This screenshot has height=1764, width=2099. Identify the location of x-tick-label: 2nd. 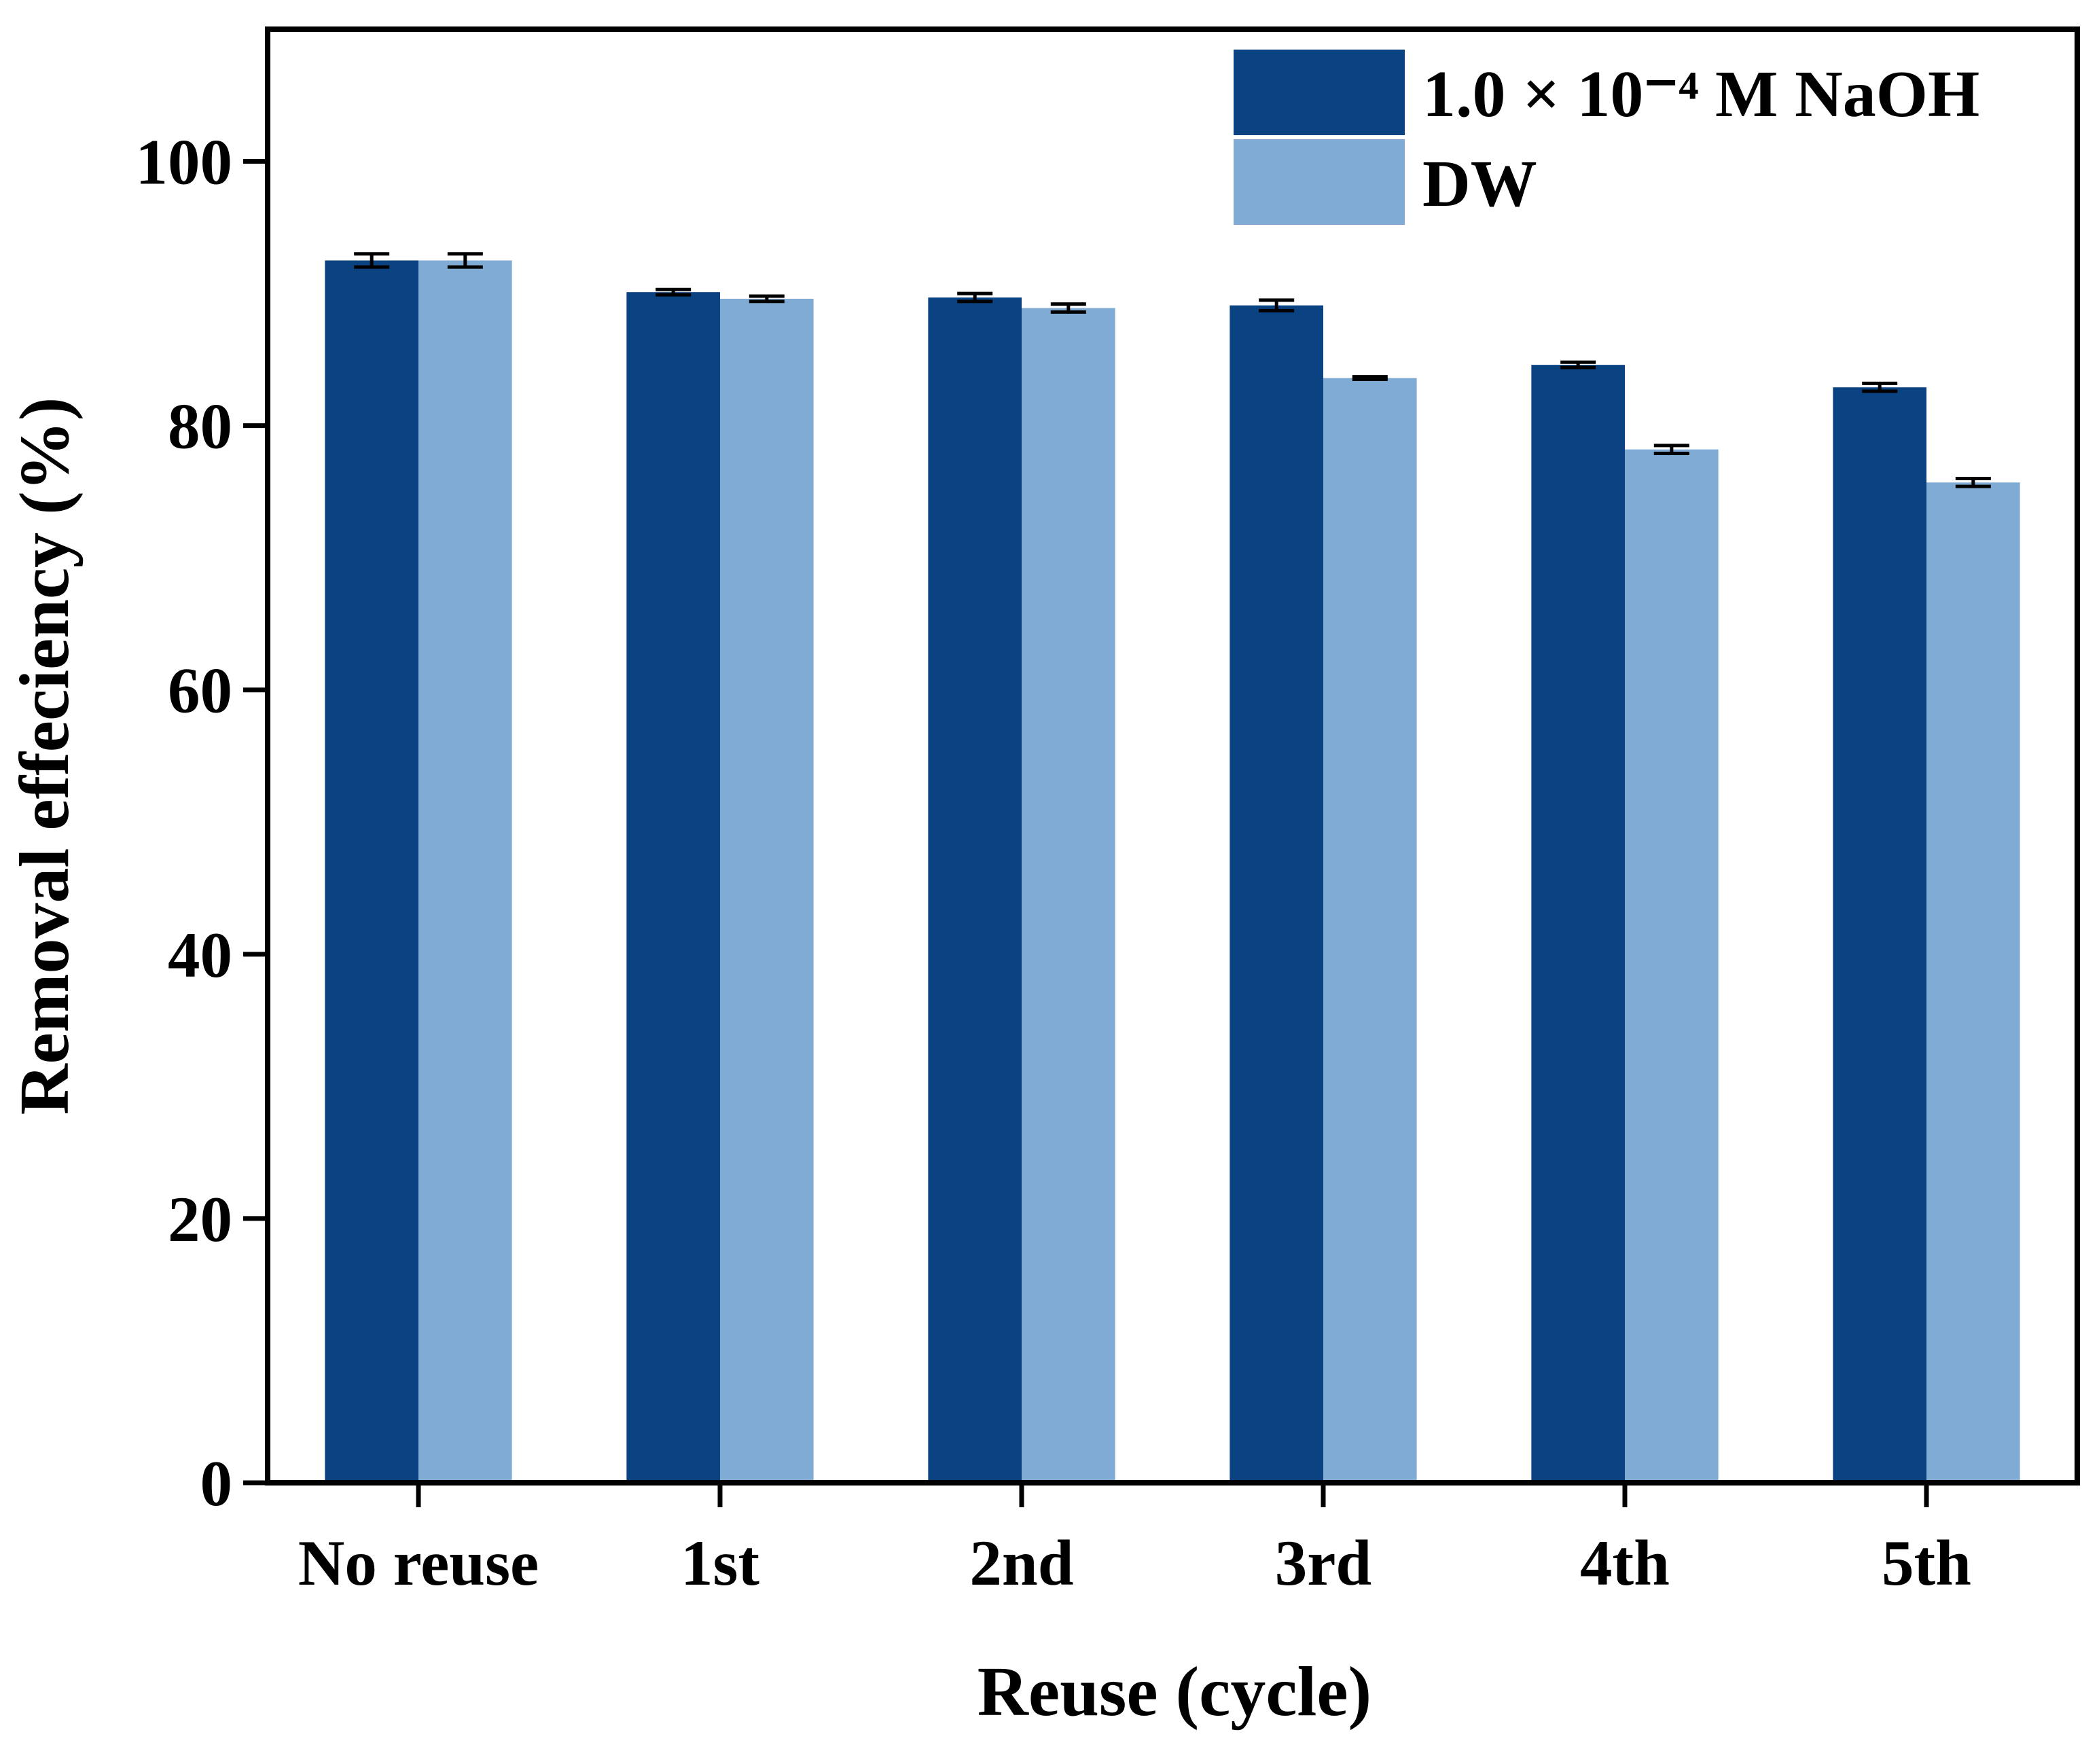
(1021, 1563).